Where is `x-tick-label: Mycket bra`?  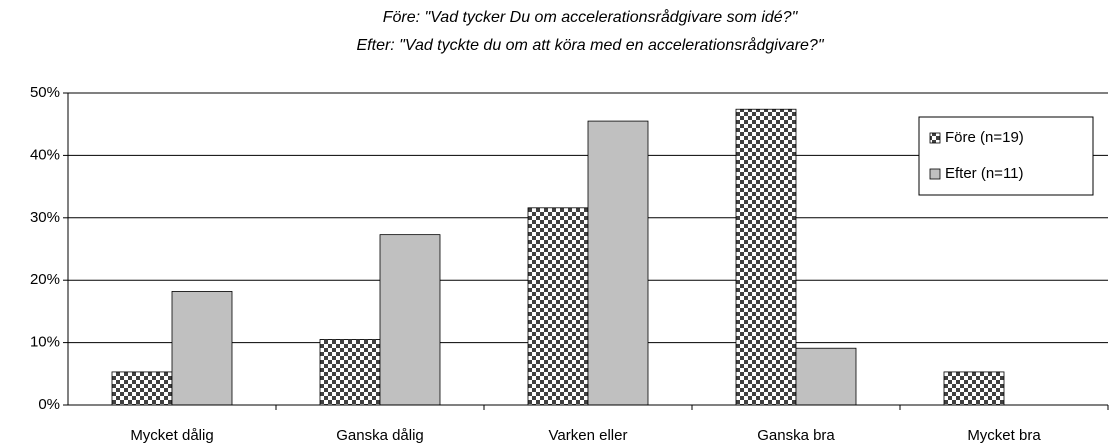 x-tick-label: Mycket bra is located at coordinates (1004, 435).